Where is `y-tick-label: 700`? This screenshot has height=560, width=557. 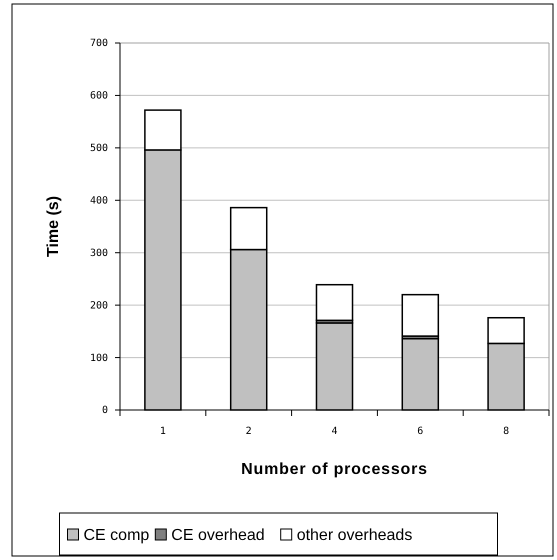
y-tick-label: 700 is located at coordinates (99, 44).